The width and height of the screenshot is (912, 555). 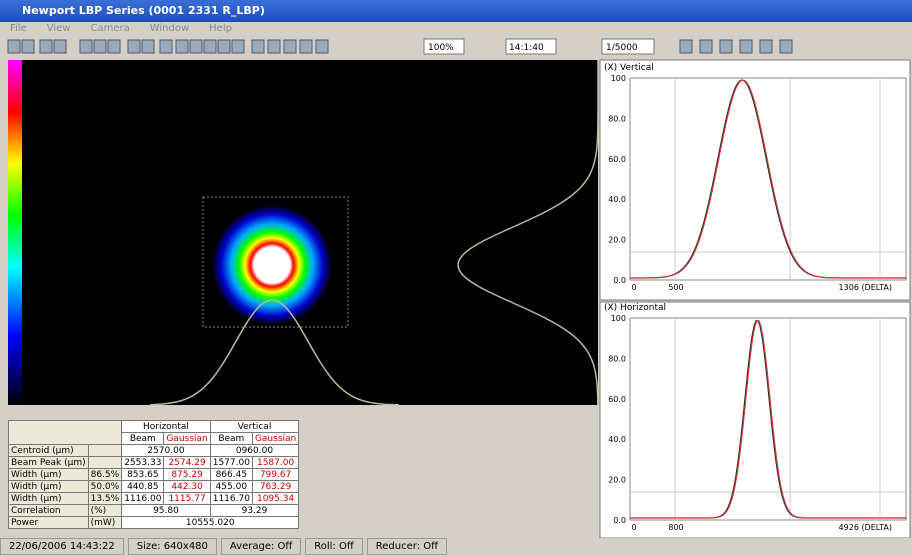 What do you see at coordinates (275, 462) in the screenshot?
I see `table-cell: 1587.00` at bounding box center [275, 462].